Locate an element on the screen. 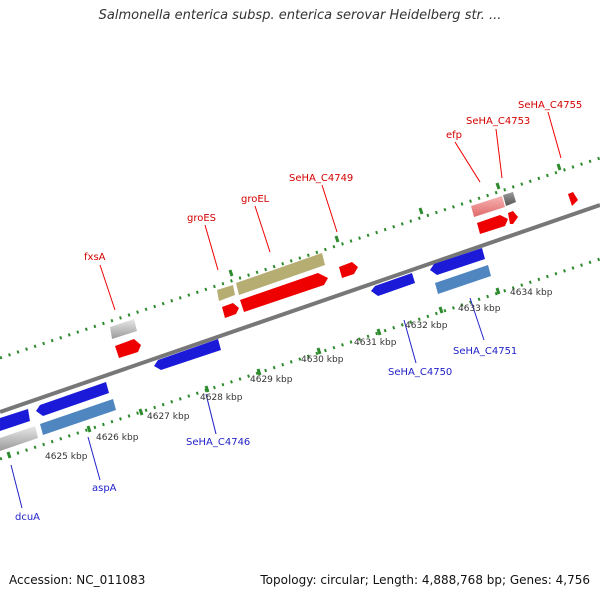 The width and height of the screenshot is (600, 600). gene-SeHA_C4751 is located at coordinates (463, 279).